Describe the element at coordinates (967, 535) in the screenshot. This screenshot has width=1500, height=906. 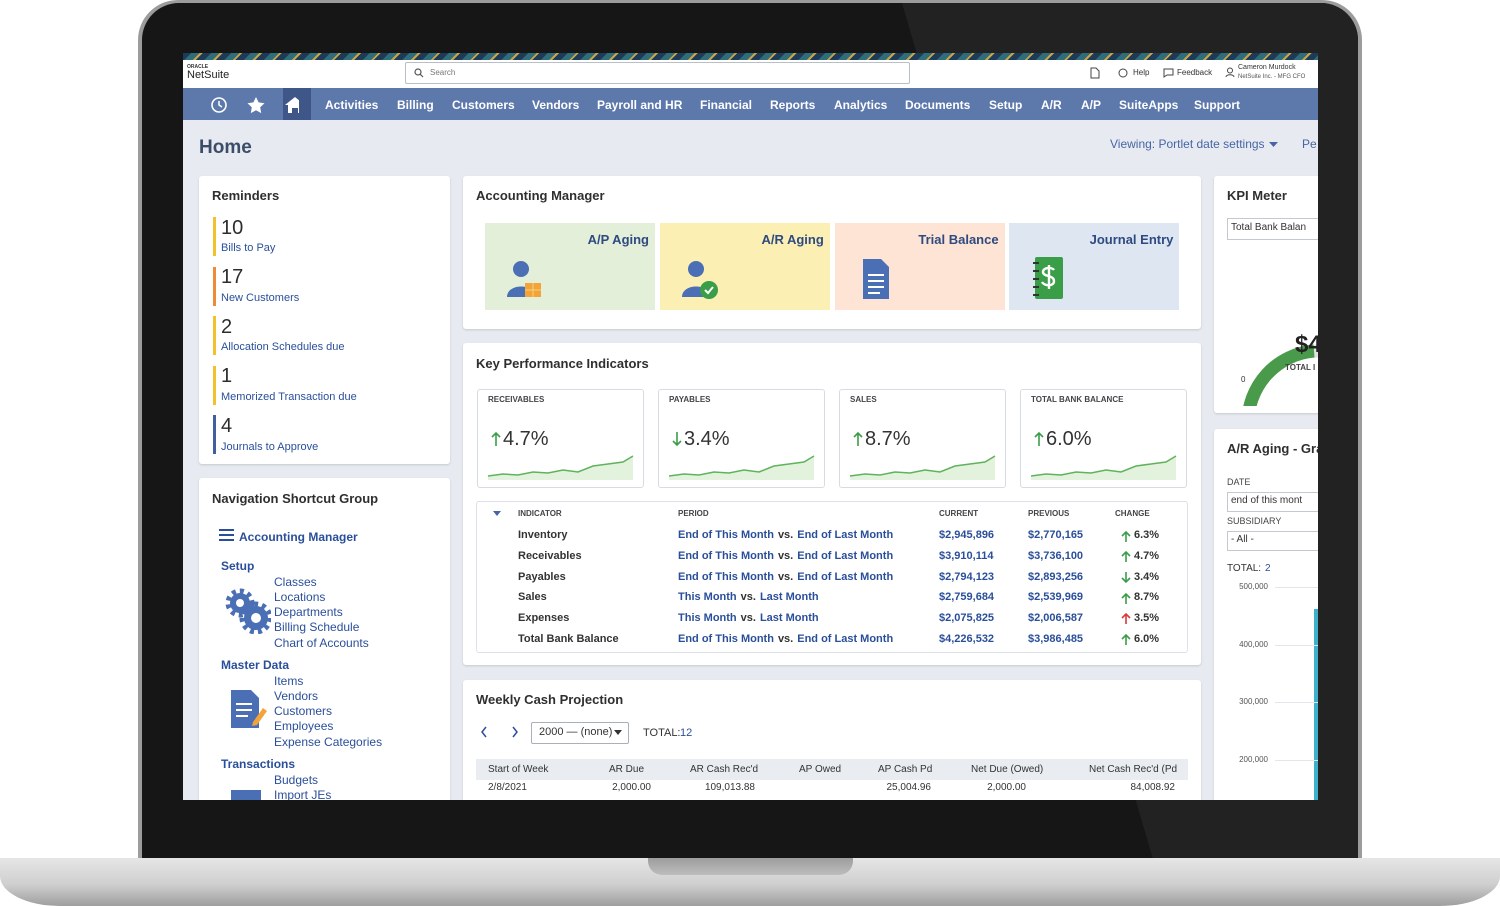
I see `current: $2,945,896` at that location.